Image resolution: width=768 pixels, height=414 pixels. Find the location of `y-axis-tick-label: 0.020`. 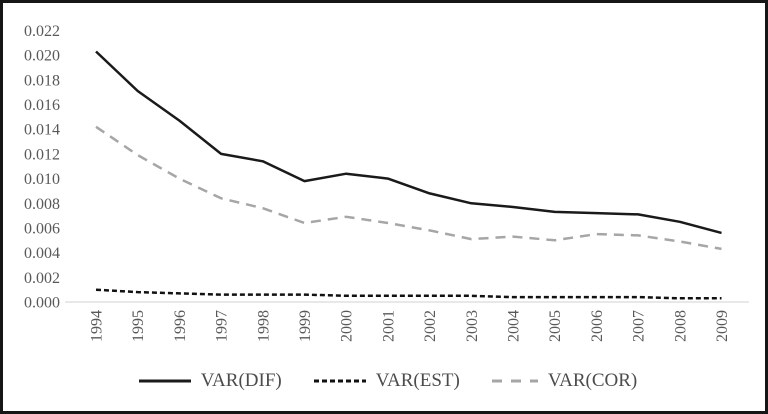

y-axis-tick-label: 0.020 is located at coordinates (42, 56).